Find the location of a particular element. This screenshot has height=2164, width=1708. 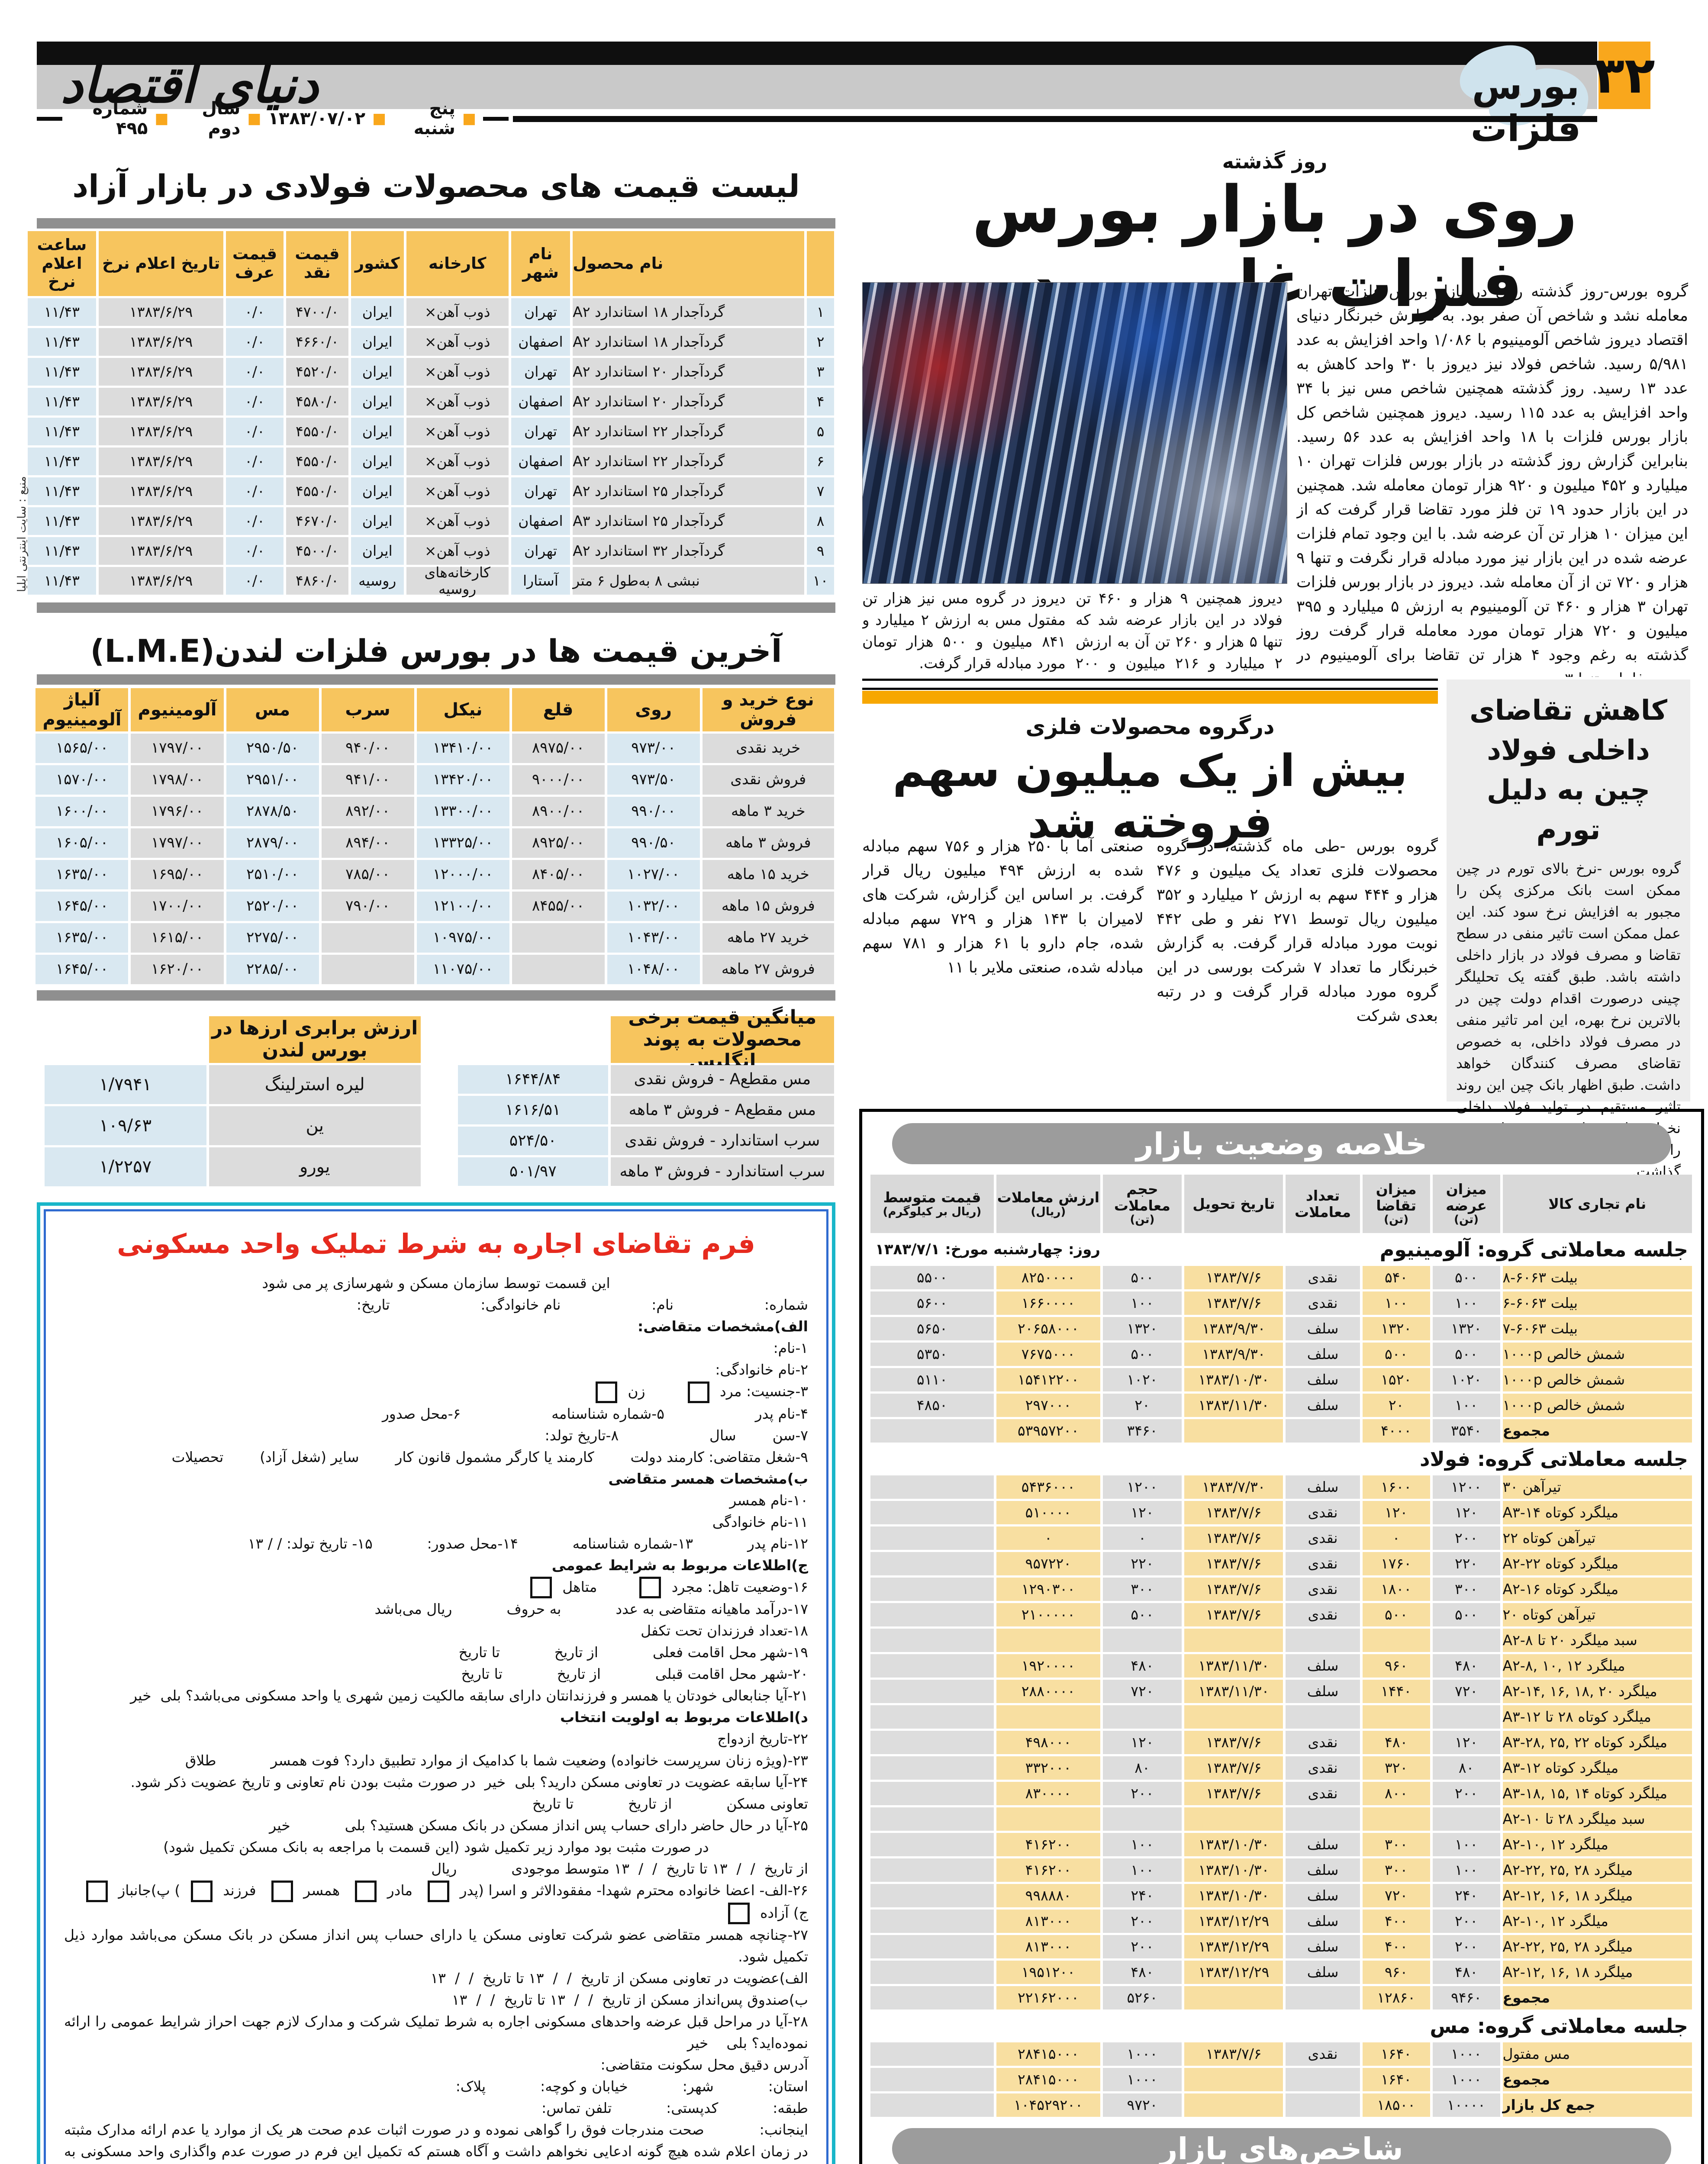

table-cell: تیرآهن کوتاه ۲۰ is located at coordinates (1597, 1614).